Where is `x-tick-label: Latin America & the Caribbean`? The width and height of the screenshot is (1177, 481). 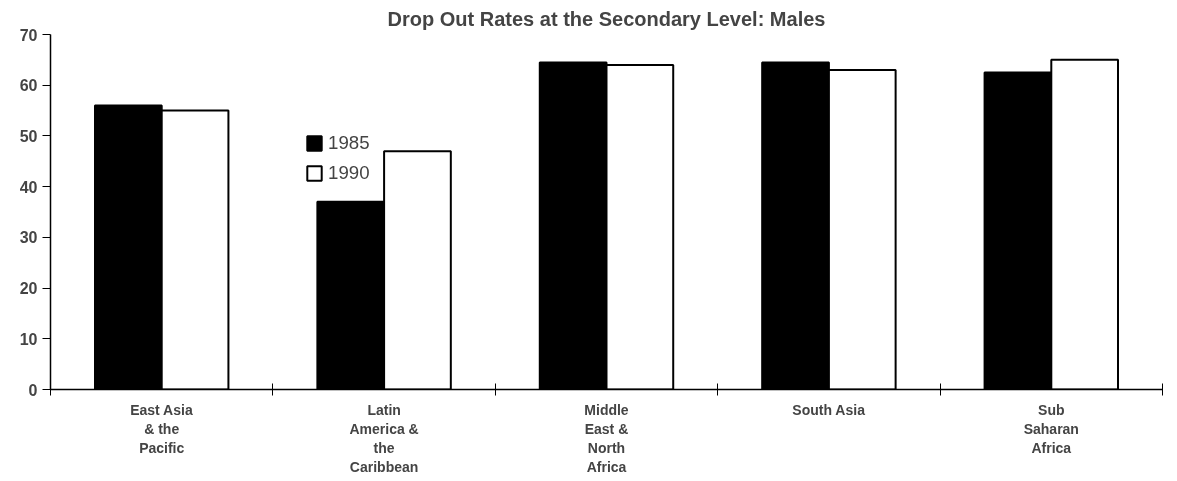
x-tick-label: Latin America & the Caribbean is located at coordinates (384, 438).